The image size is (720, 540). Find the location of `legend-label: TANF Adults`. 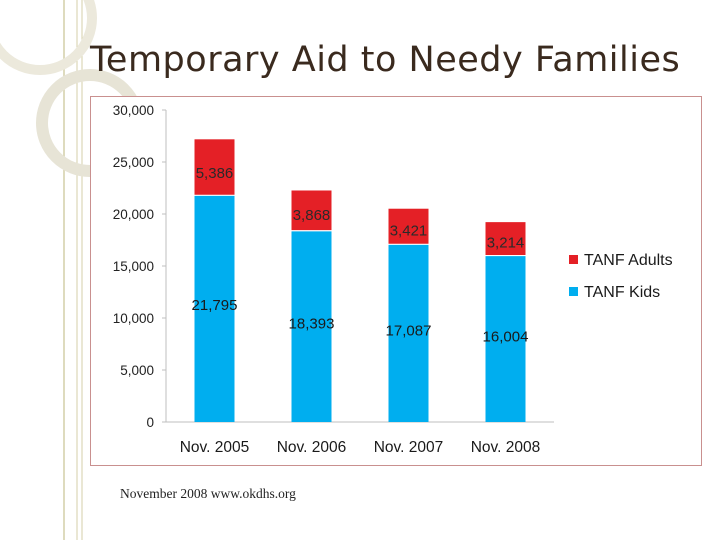

legend-label: TANF Adults is located at coordinates (628, 260).